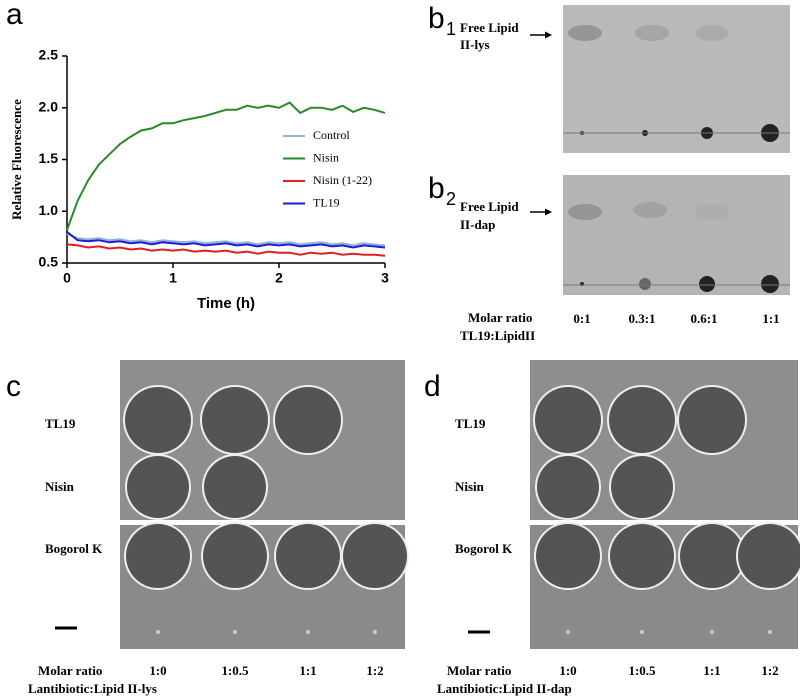 This screenshot has height=699, width=800. What do you see at coordinates (385, 278) in the screenshot?
I see `x-tick-label: 3` at bounding box center [385, 278].